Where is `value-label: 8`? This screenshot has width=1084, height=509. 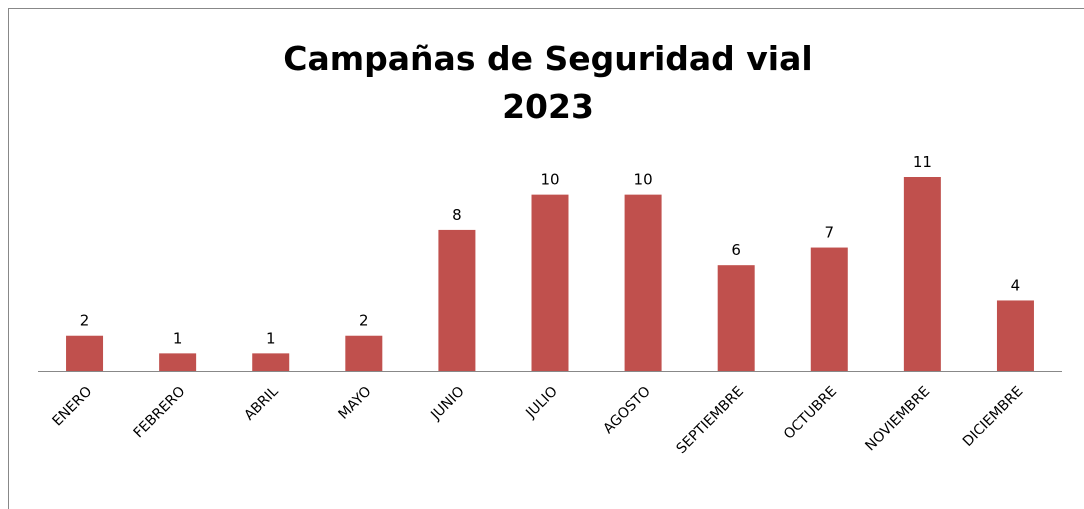 value-label: 8 is located at coordinates (457, 215).